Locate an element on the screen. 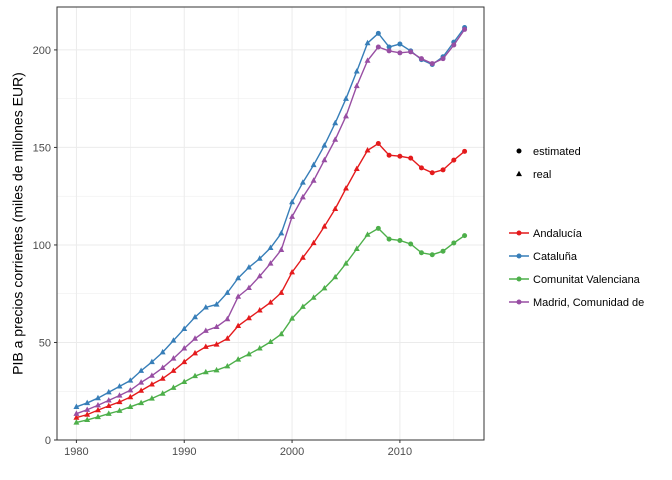 The image size is (672, 480). legend-series-label: Cataluña is located at coordinates (555, 257).